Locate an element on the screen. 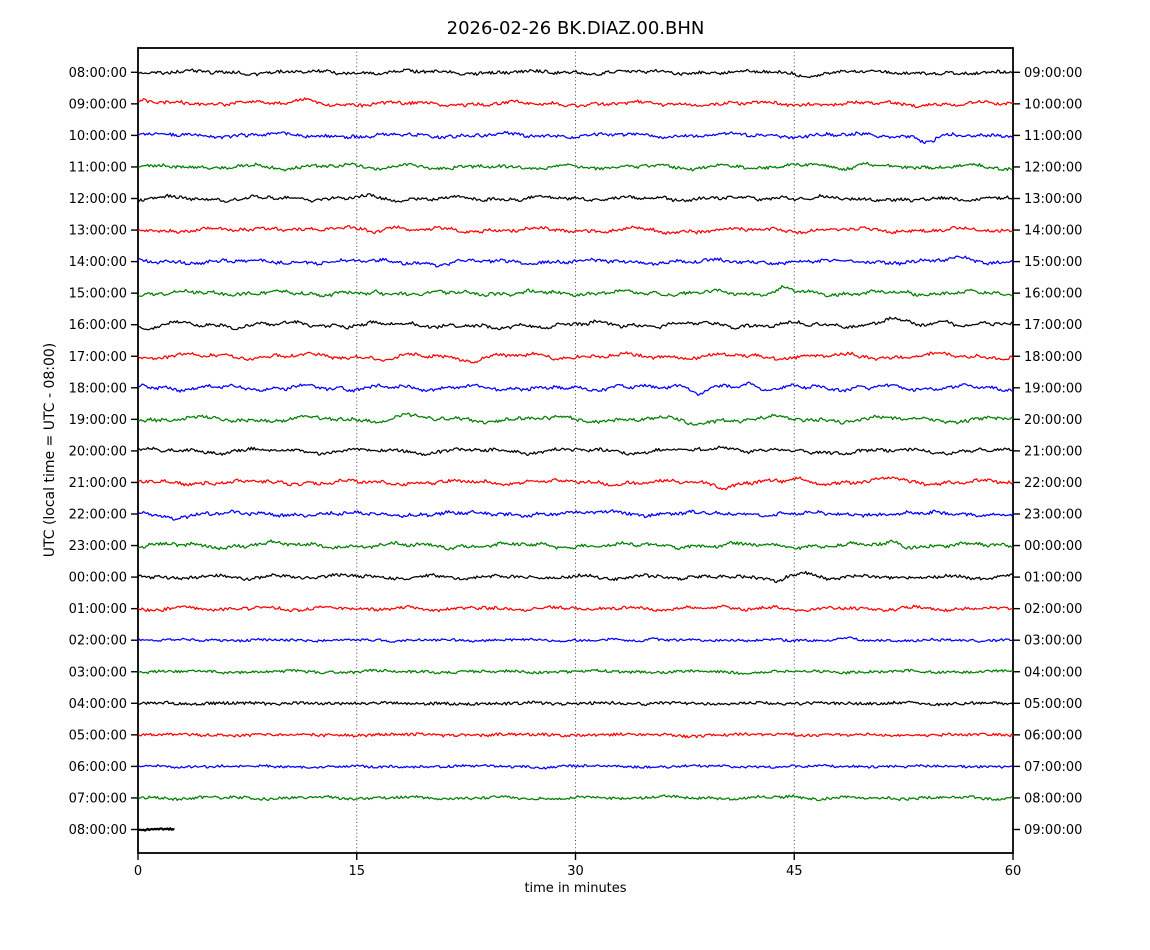 This screenshot has width=1150, height=950. left-tick-label-11: 19:00:00 is located at coordinates (98, 420).